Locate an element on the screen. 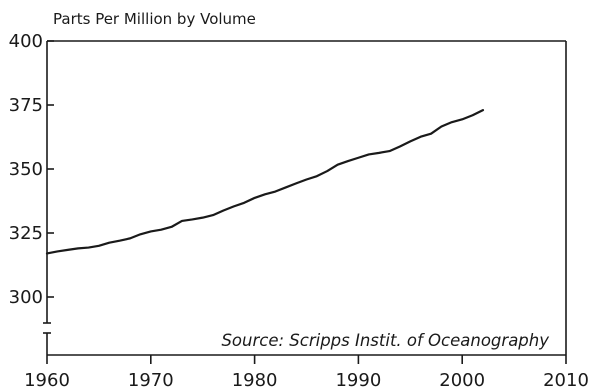 This screenshot has width=592, height=392. x-tick-label: 2000 is located at coordinates (462, 380).